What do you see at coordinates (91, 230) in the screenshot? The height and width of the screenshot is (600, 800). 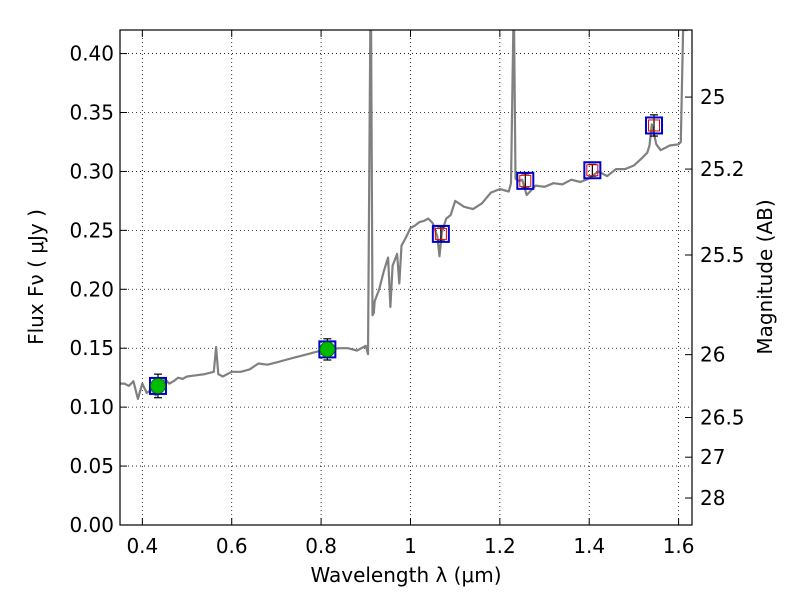 I see `y-tick-label: 0.25` at bounding box center [91, 230].